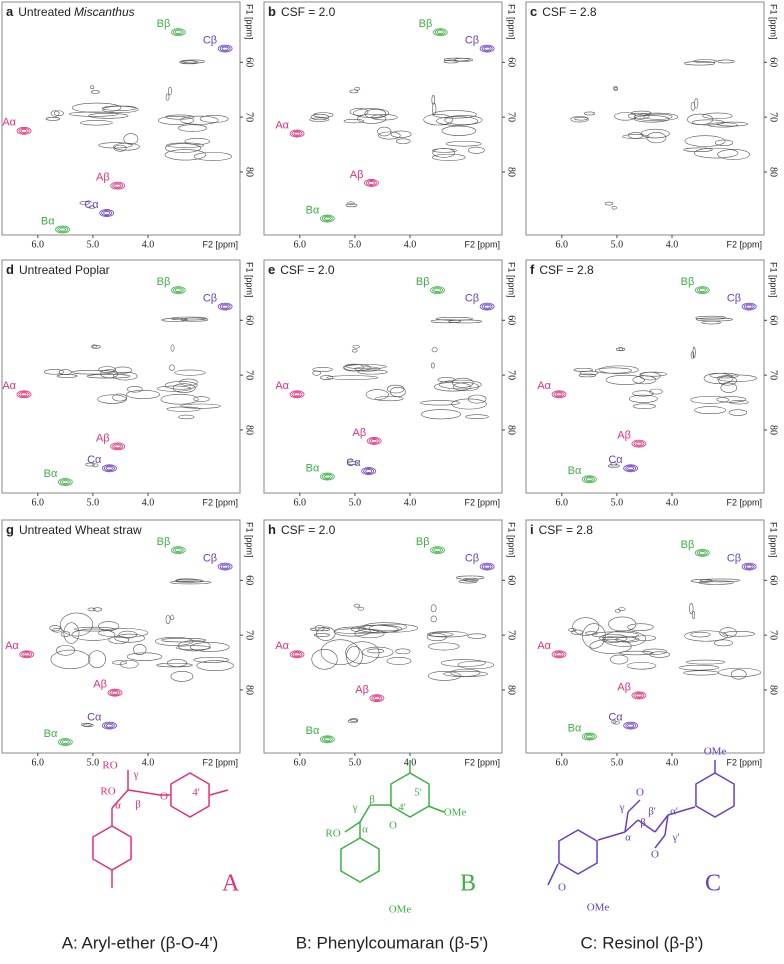  What do you see at coordinates (511, 690) in the screenshot?
I see `y-tick-label: 80` at bounding box center [511, 690].